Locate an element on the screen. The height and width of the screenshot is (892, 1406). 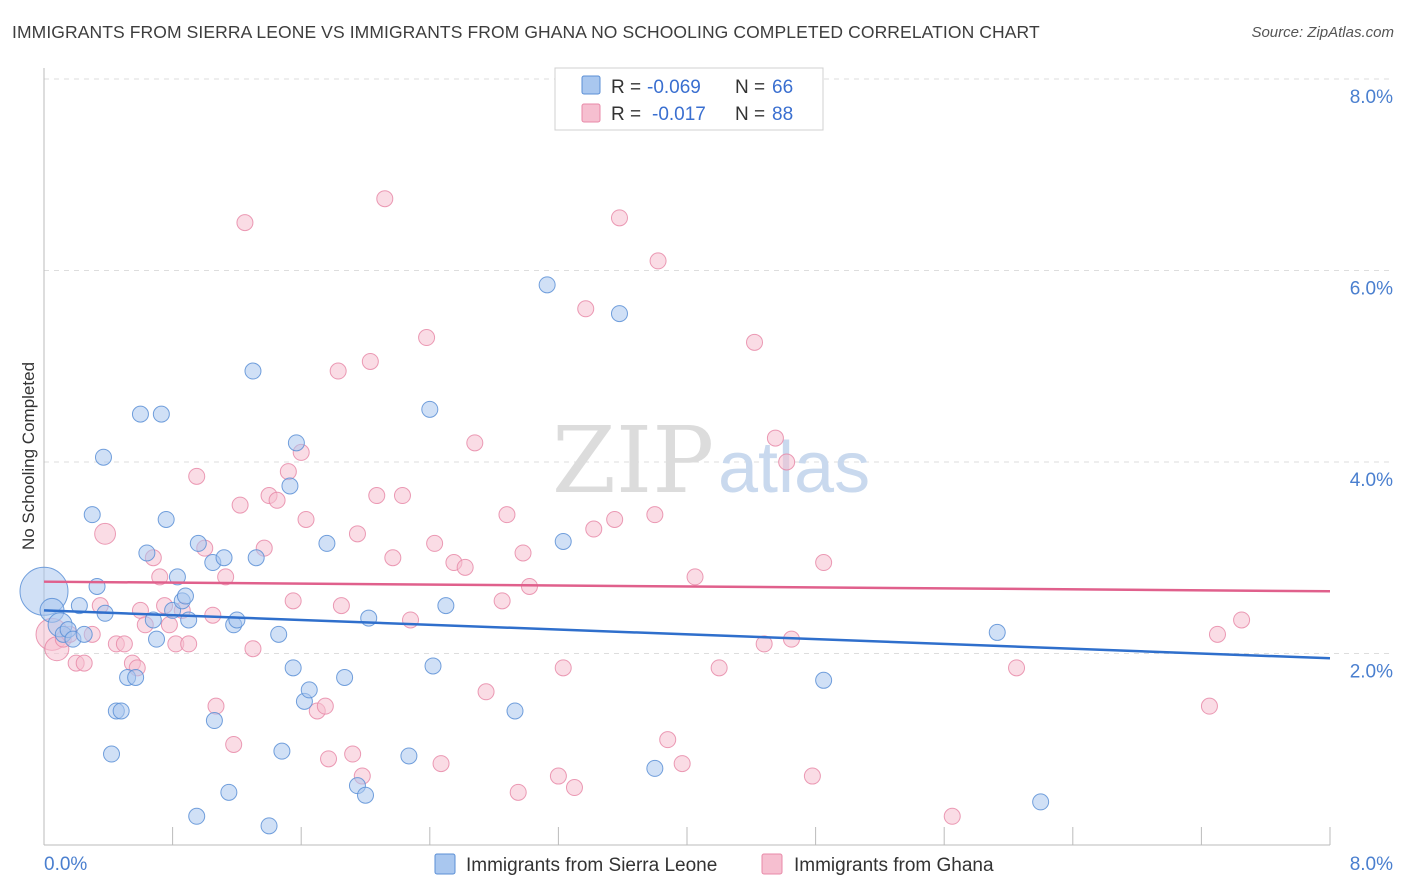
legend-n-value-b: 88 is located at coordinates (782, 114).